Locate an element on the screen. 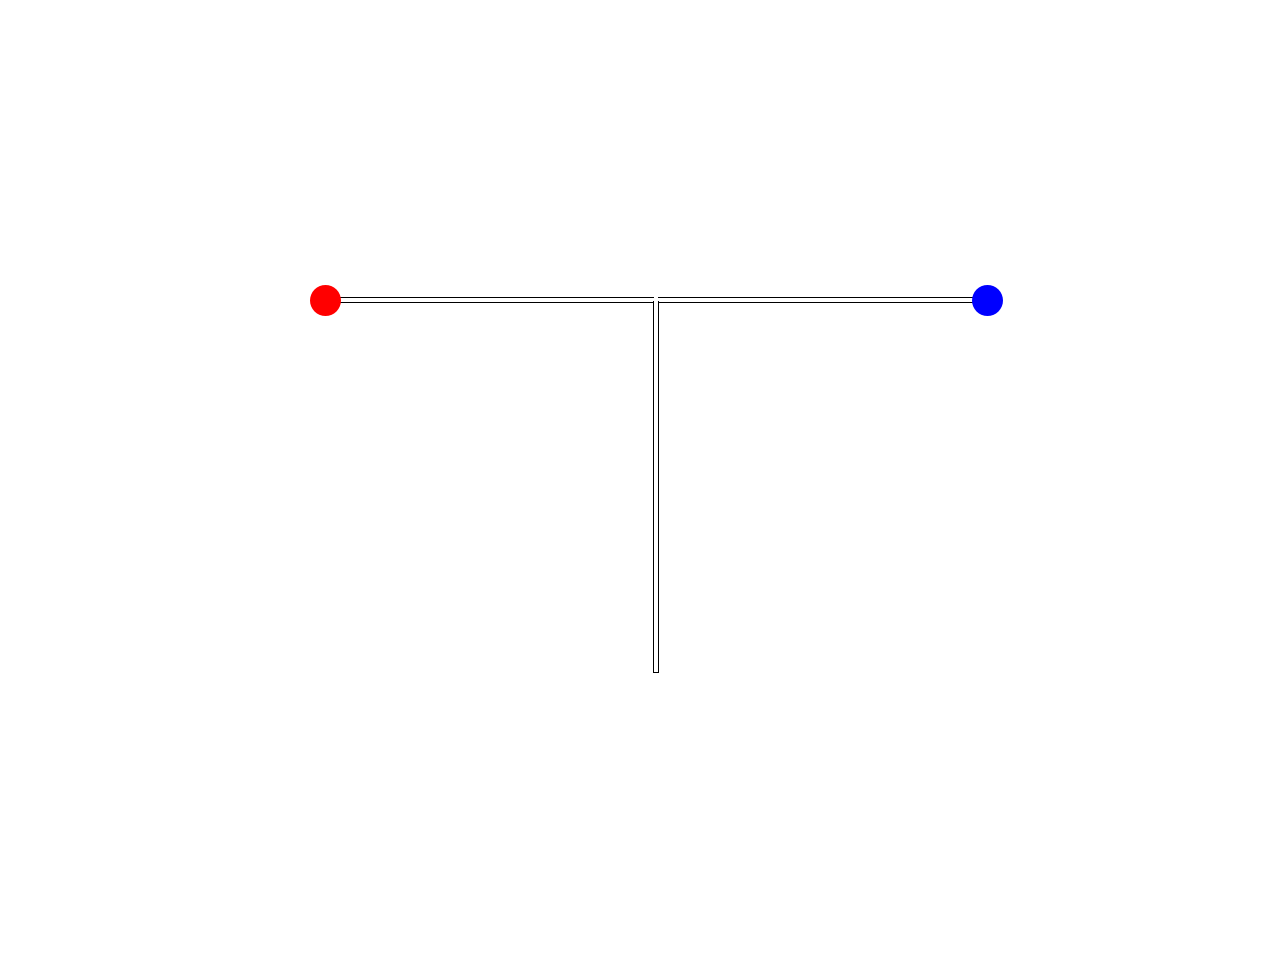  maze-corridor-left-arm is located at coordinates (494, 300).